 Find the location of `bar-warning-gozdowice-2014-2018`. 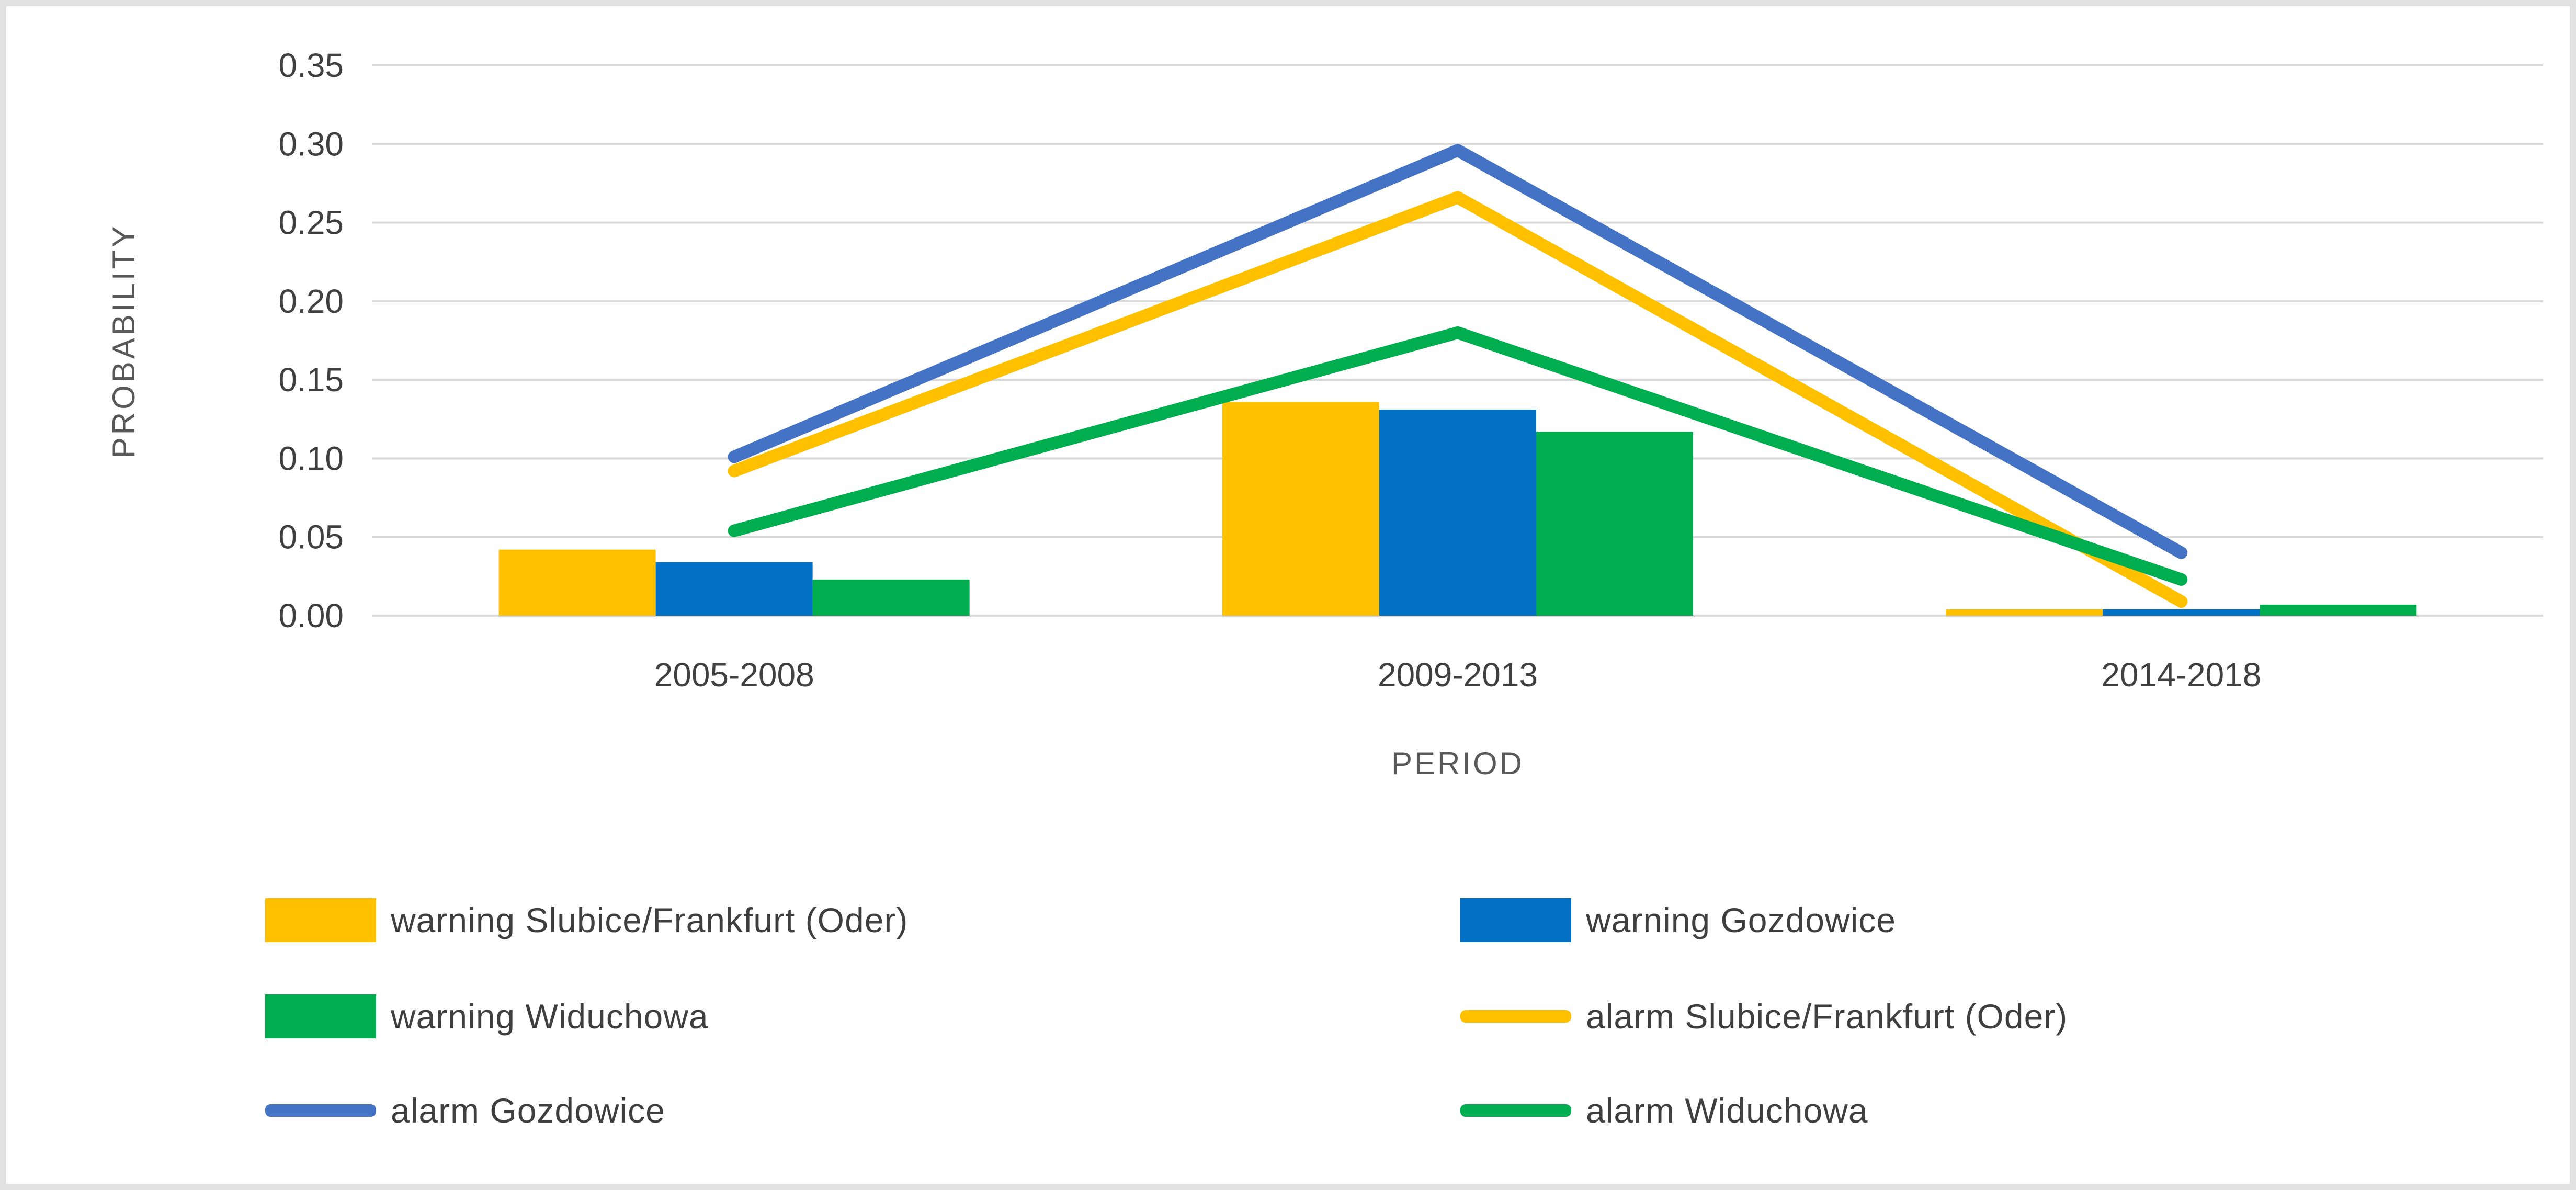

bar-warning-gozdowice-2014-2018 is located at coordinates (2181, 612).